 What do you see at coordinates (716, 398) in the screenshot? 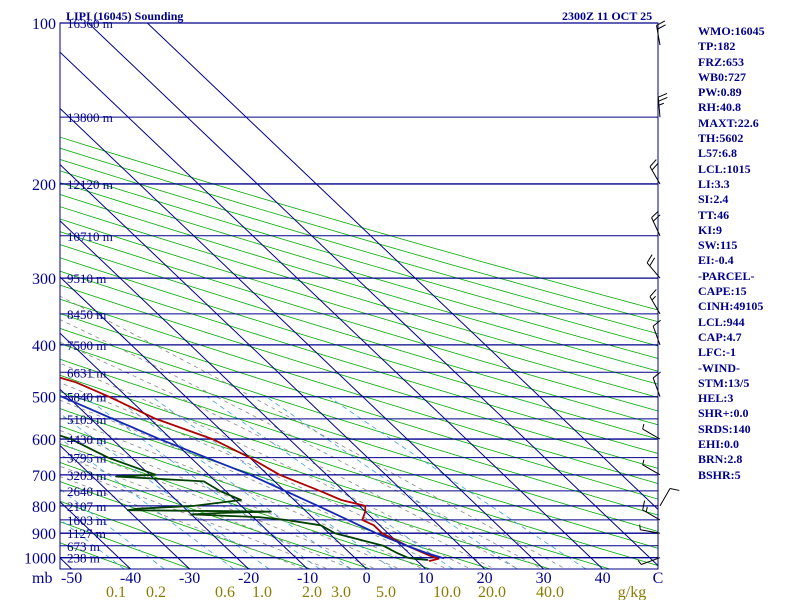
I see `index-item: HEL:3` at bounding box center [716, 398].